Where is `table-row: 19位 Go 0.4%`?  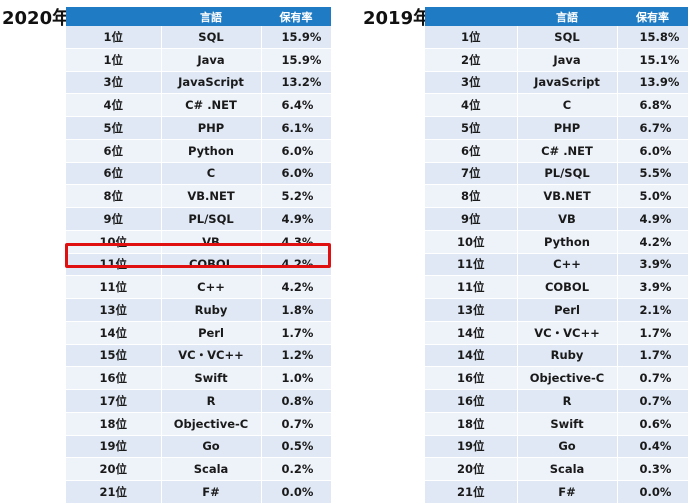
table-row: 19位 Go 0.4% is located at coordinates (557, 447).